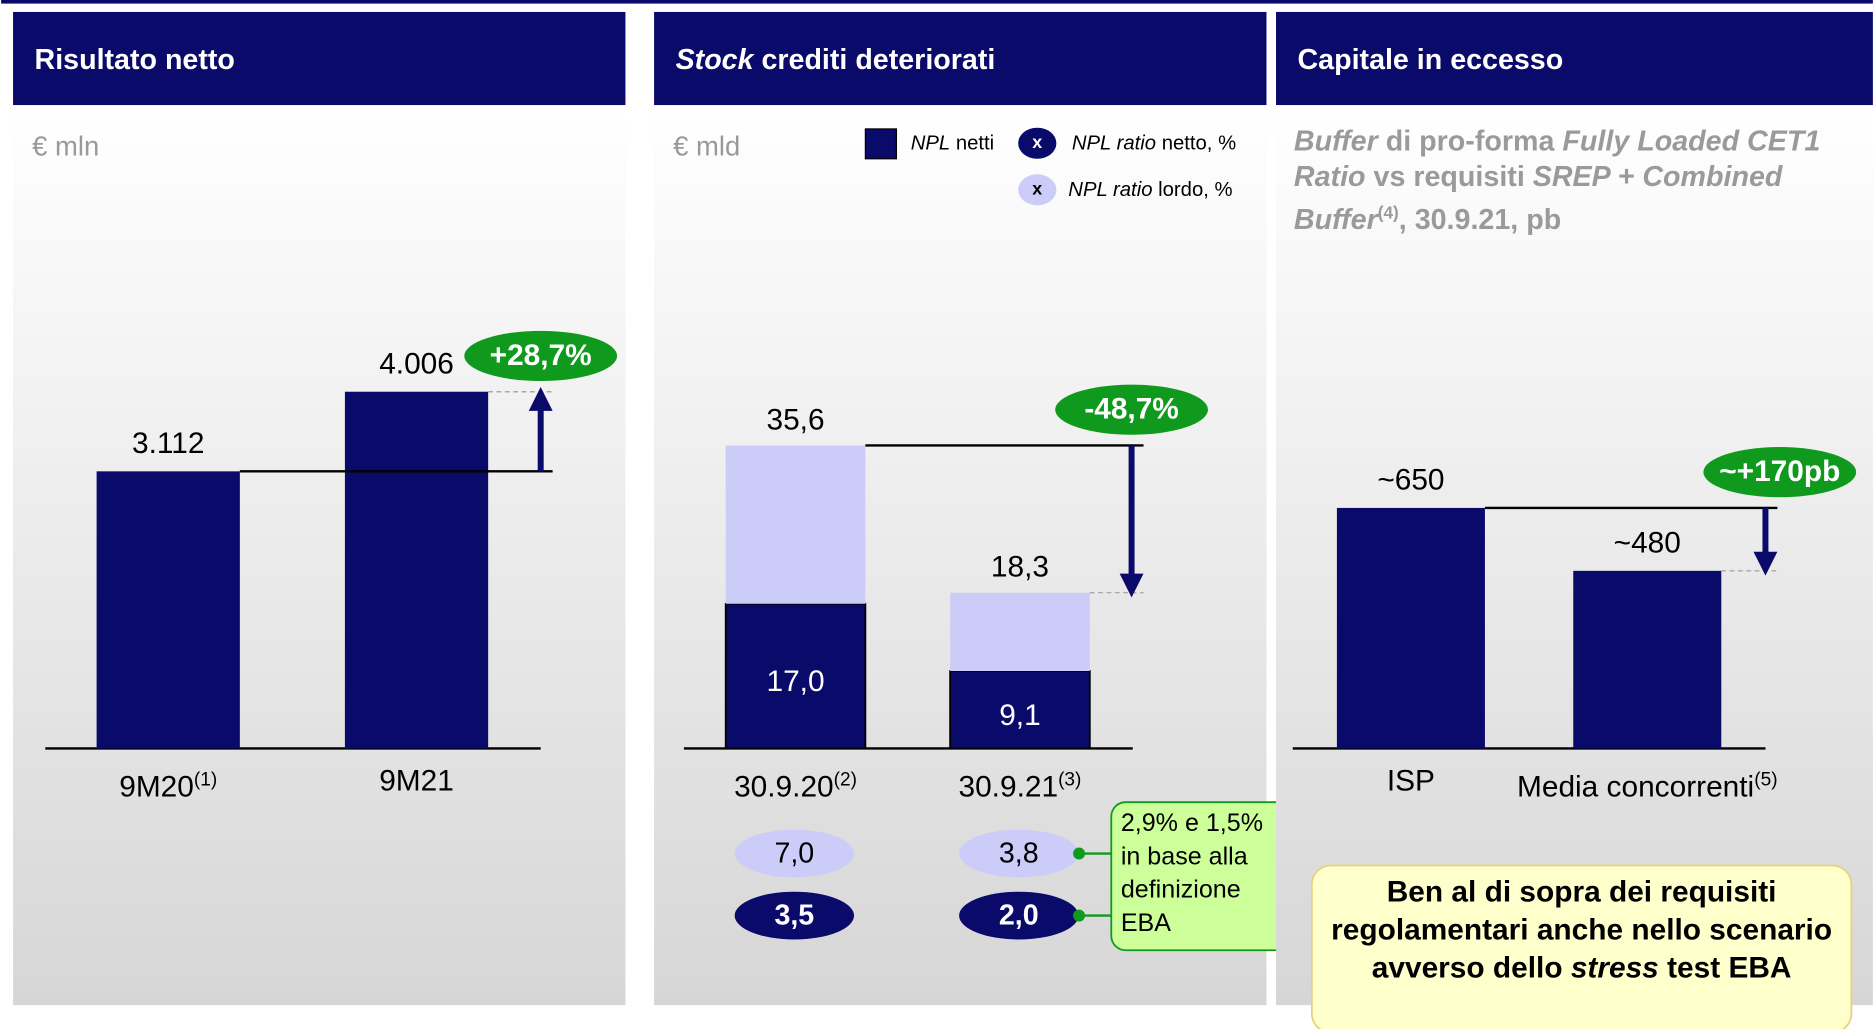  Describe the element at coordinates (416, 363) in the screenshot. I see `value-label: 4.006` at that location.